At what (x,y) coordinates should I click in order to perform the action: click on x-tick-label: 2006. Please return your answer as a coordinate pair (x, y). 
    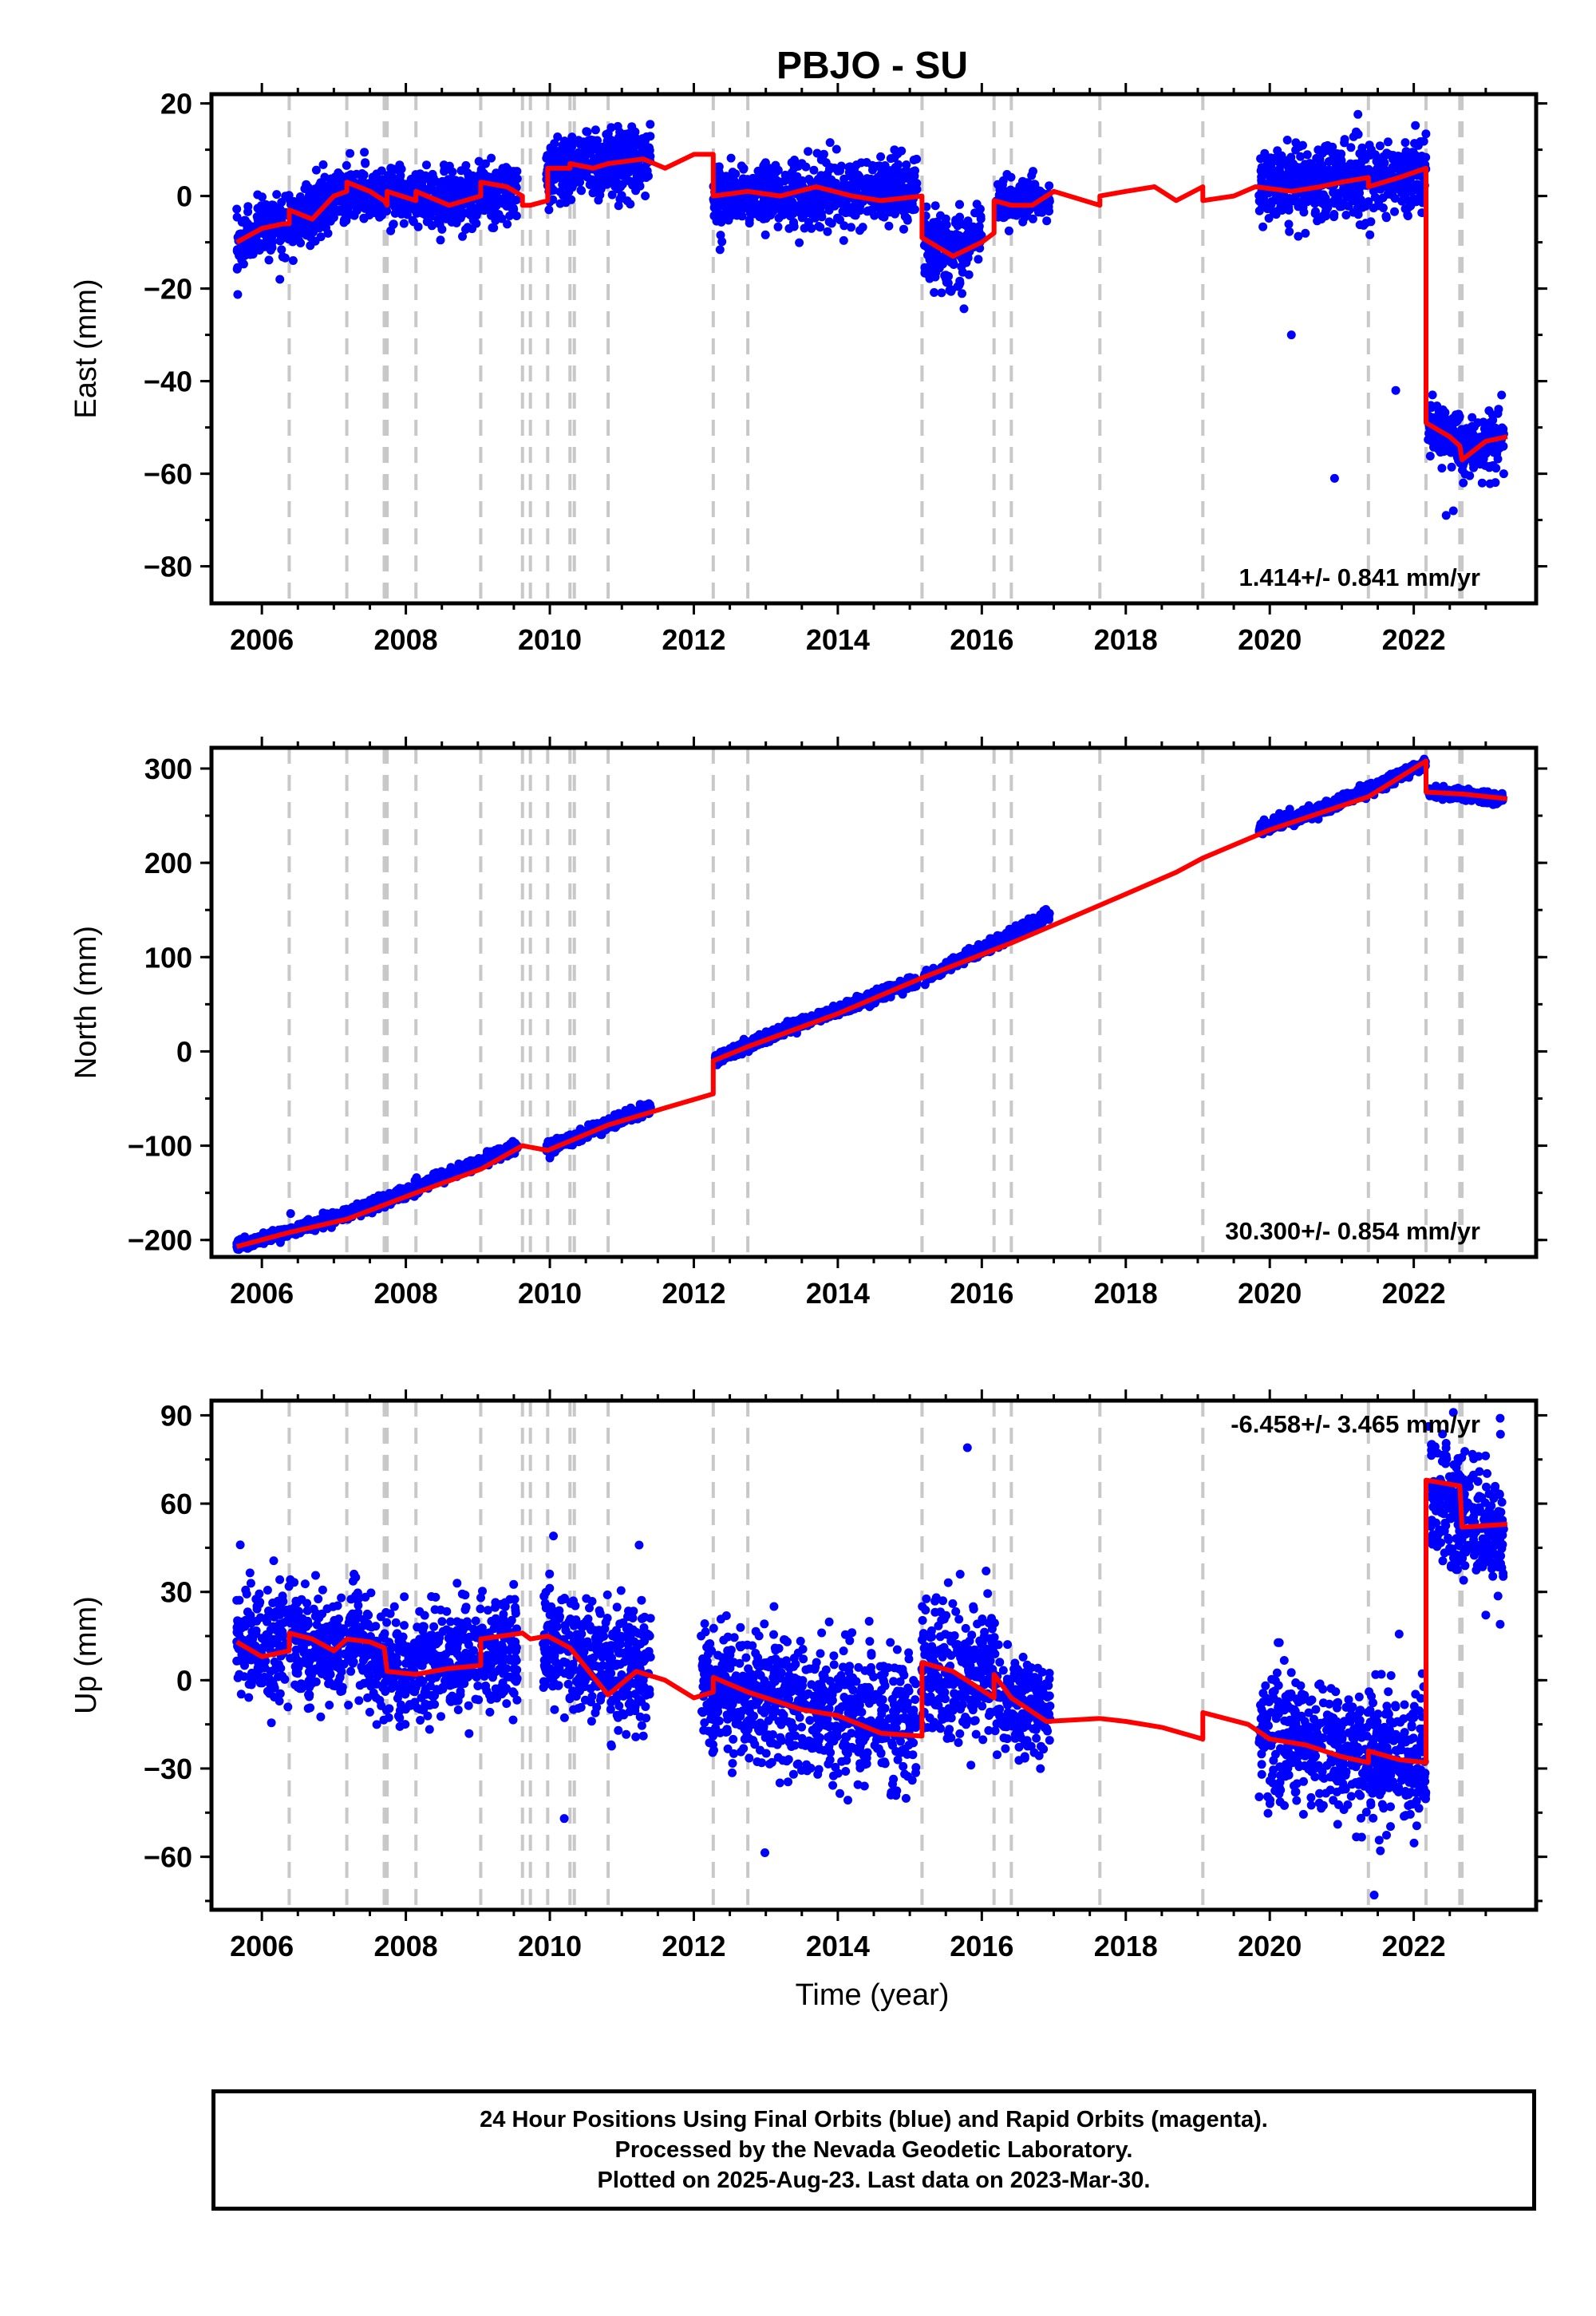
    Looking at the image, I should click on (262, 639).